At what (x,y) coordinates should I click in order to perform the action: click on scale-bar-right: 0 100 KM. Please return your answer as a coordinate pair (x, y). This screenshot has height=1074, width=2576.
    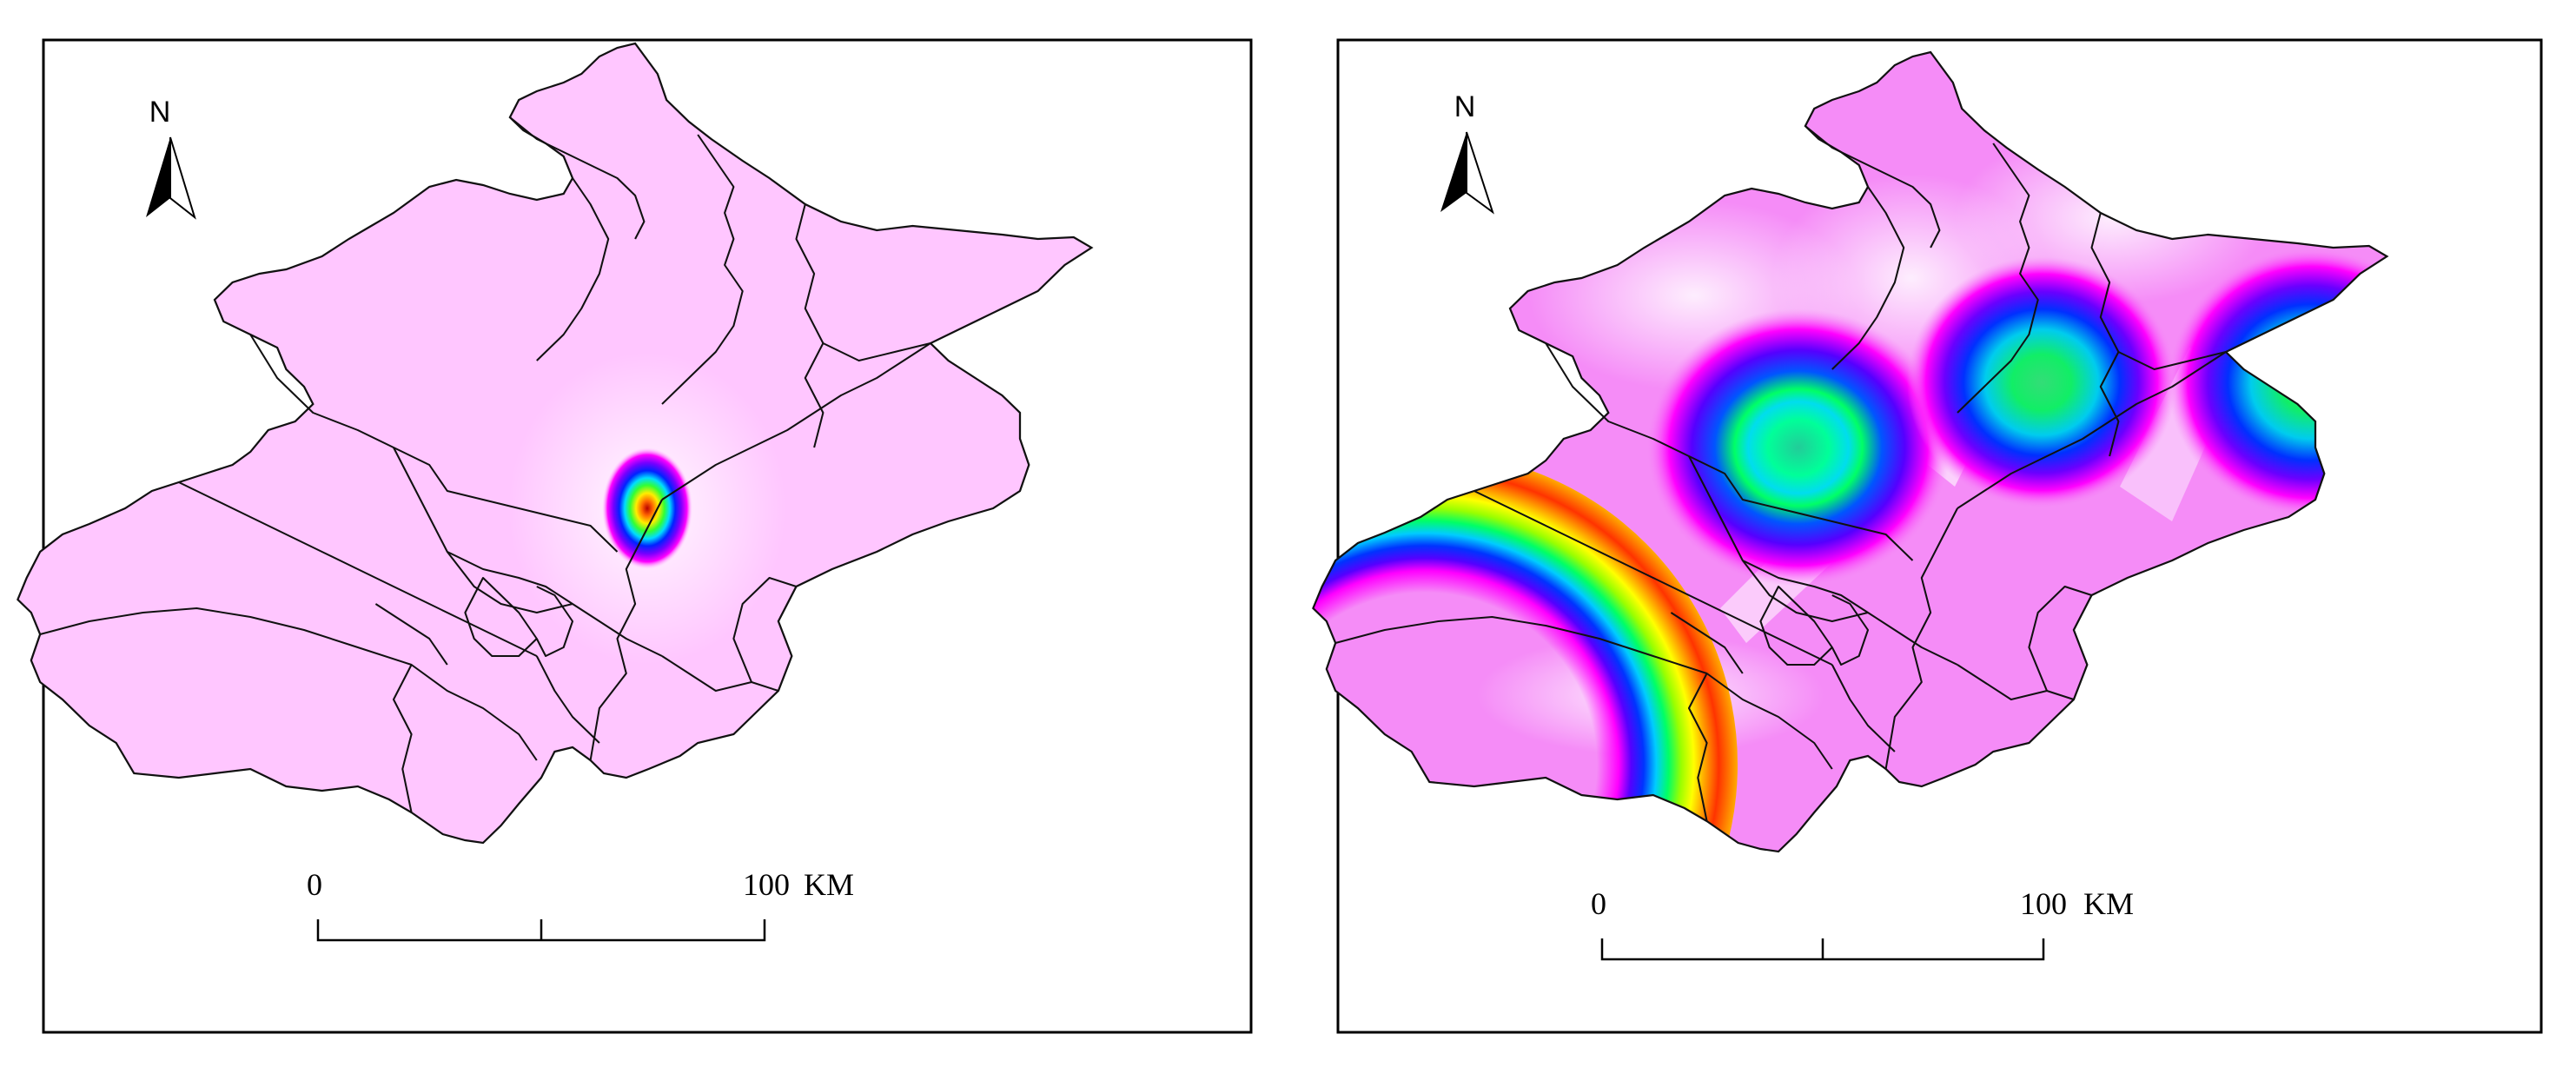
    Looking at the image, I should click on (1862, 923).